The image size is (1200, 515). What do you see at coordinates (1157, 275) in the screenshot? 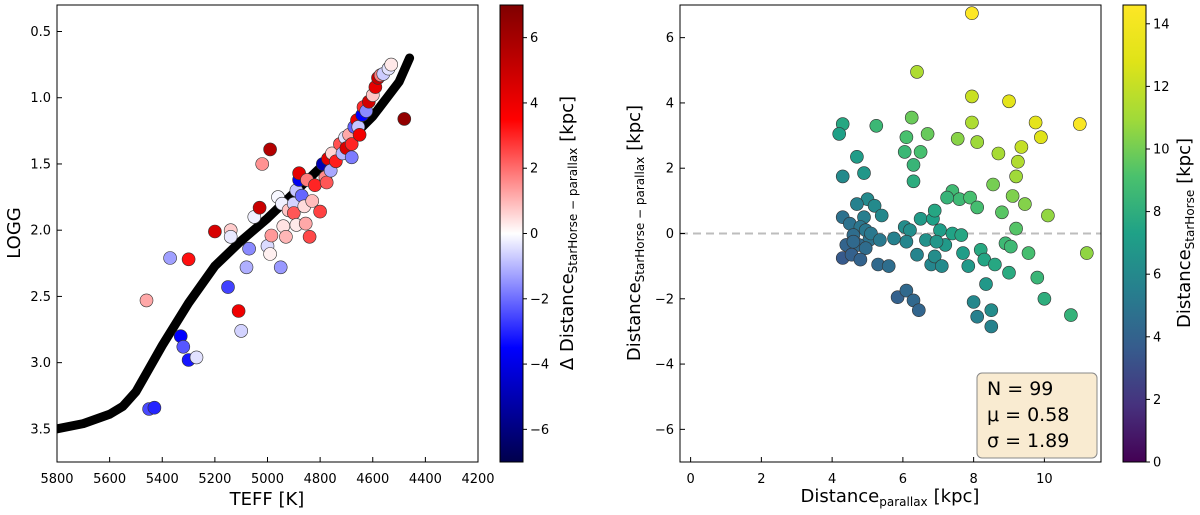
I see `right-colorbar-tick-label: 6` at bounding box center [1157, 275].